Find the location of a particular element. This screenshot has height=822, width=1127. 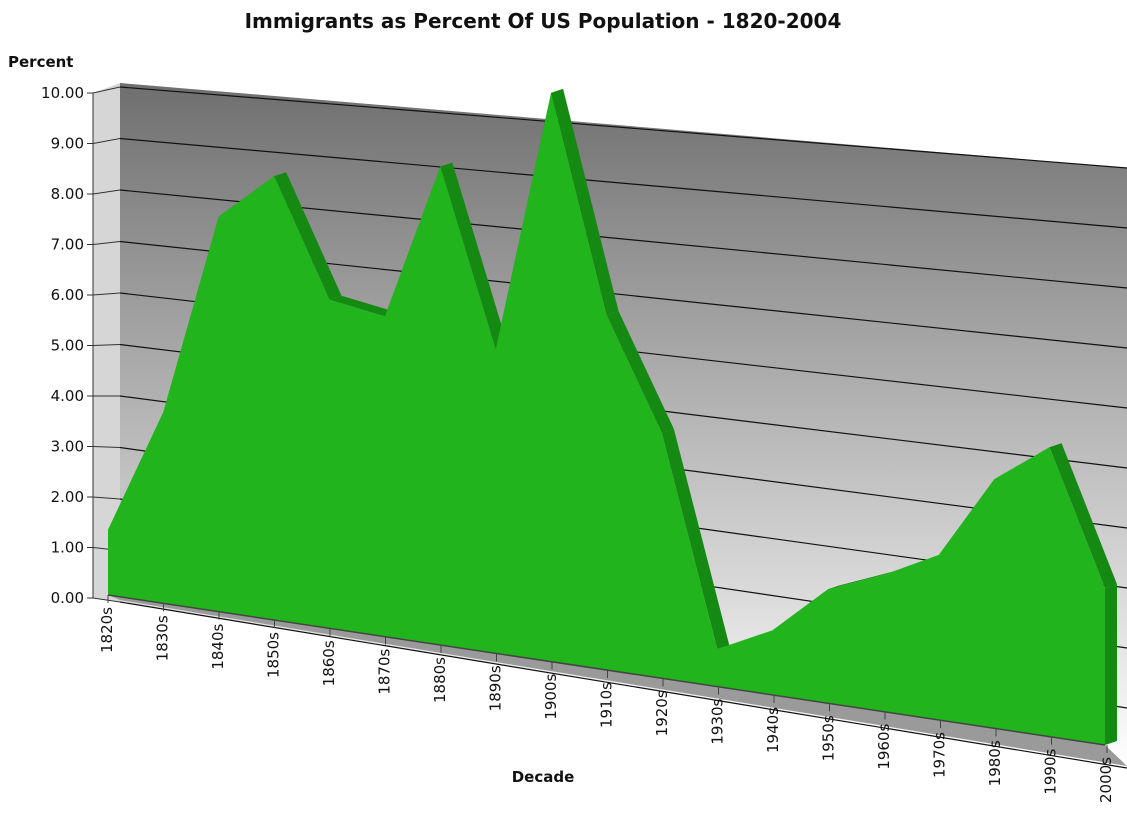

chart-side-wall is located at coordinates (106, 342).